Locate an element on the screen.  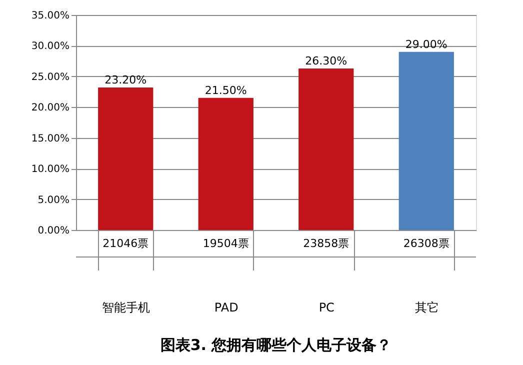
text: 图表3. 您拥有哪些个人电子设备？ is located at coordinates (276, 345).